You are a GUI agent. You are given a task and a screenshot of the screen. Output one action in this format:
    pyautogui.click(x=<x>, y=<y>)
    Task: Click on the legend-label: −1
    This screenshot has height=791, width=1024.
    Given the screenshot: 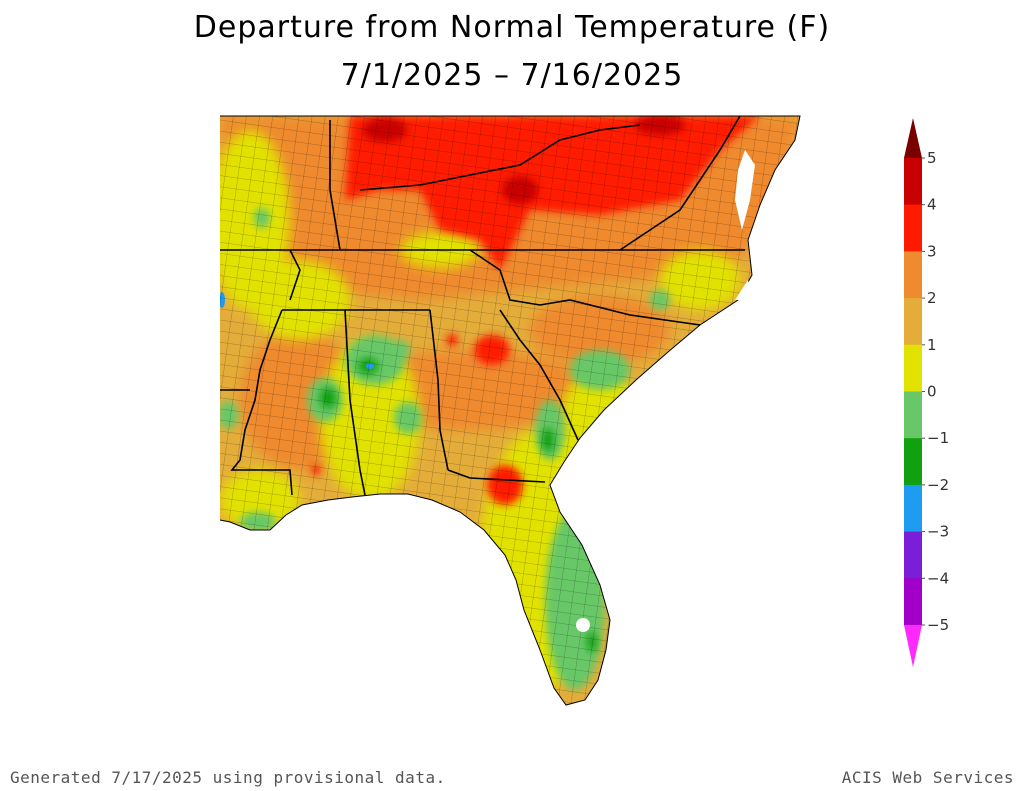 What is the action you would take?
    pyautogui.click(x=938, y=438)
    